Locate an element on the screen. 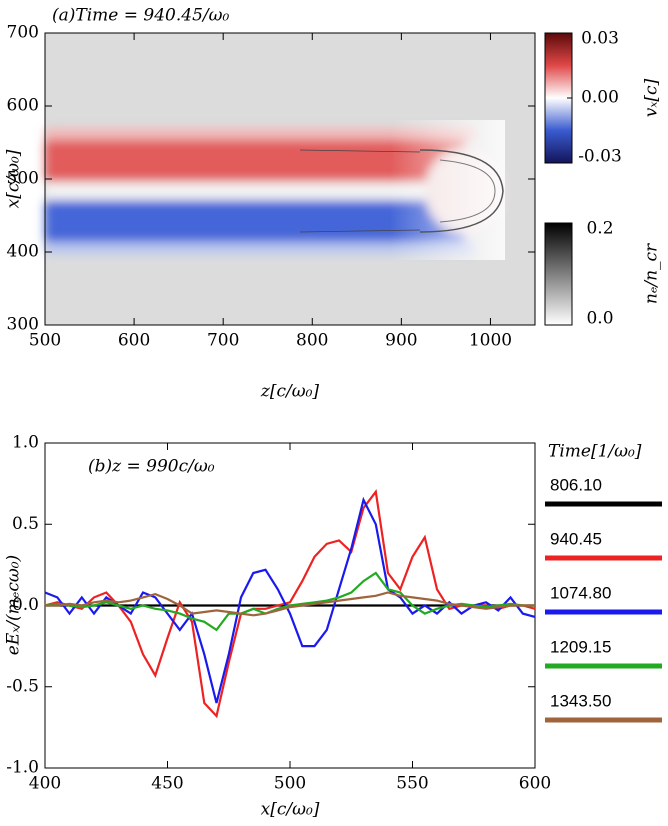 The height and width of the screenshot is (826, 668). y-tick-label: -0.5 is located at coordinates (22, 686).